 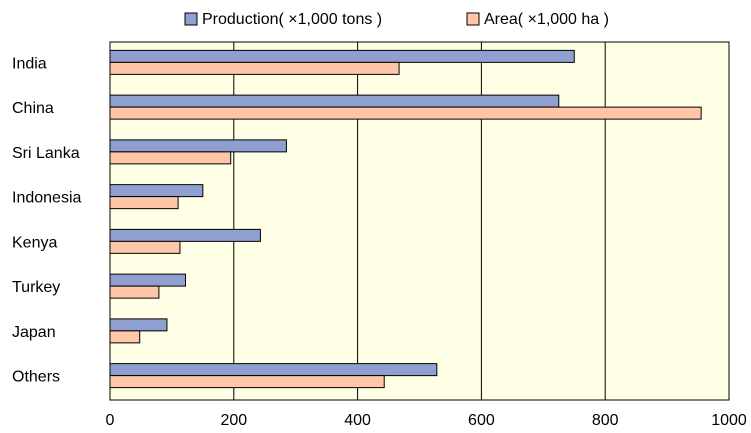 I want to click on category-label-china: China, so click(x=33, y=108).